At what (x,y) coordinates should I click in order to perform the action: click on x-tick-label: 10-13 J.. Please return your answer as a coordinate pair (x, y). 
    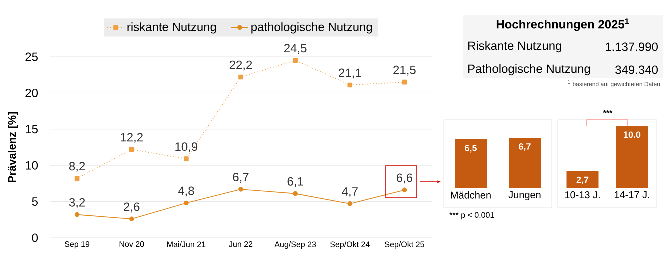
    Looking at the image, I should click on (582, 195).